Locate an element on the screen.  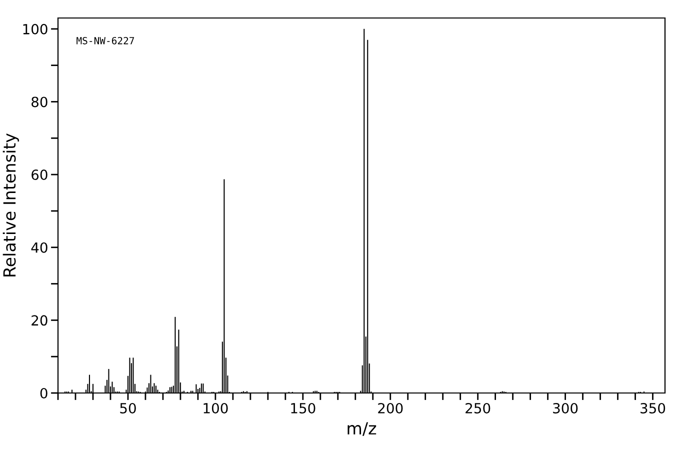
y-tick-label: 80 is located at coordinates (40, 102).